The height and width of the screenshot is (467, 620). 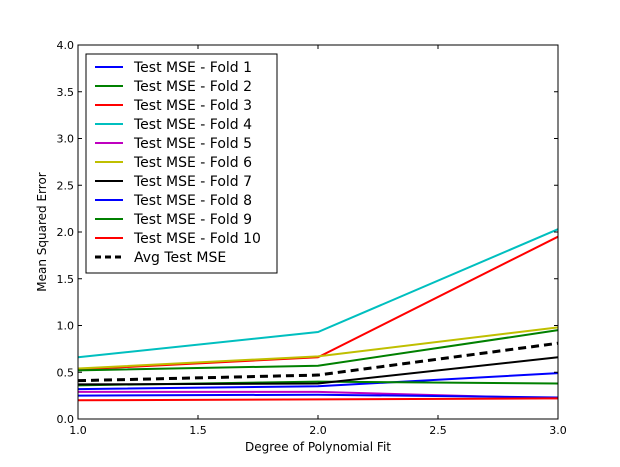 I want to click on y-tick-label: 0.0, so click(x=66, y=419).